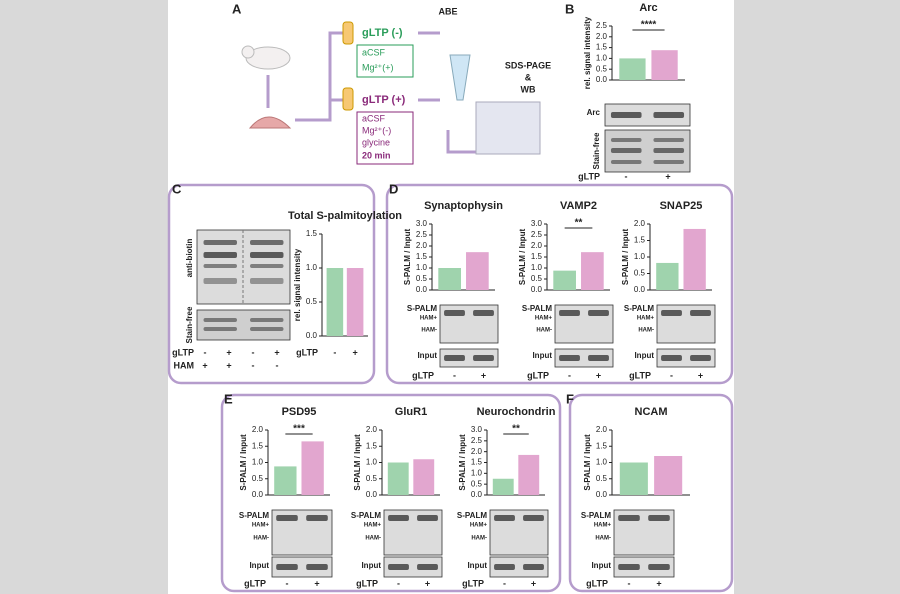  What do you see at coordinates (516, 412) in the screenshot?
I see `chart-title: Neurochondrin` at bounding box center [516, 412].